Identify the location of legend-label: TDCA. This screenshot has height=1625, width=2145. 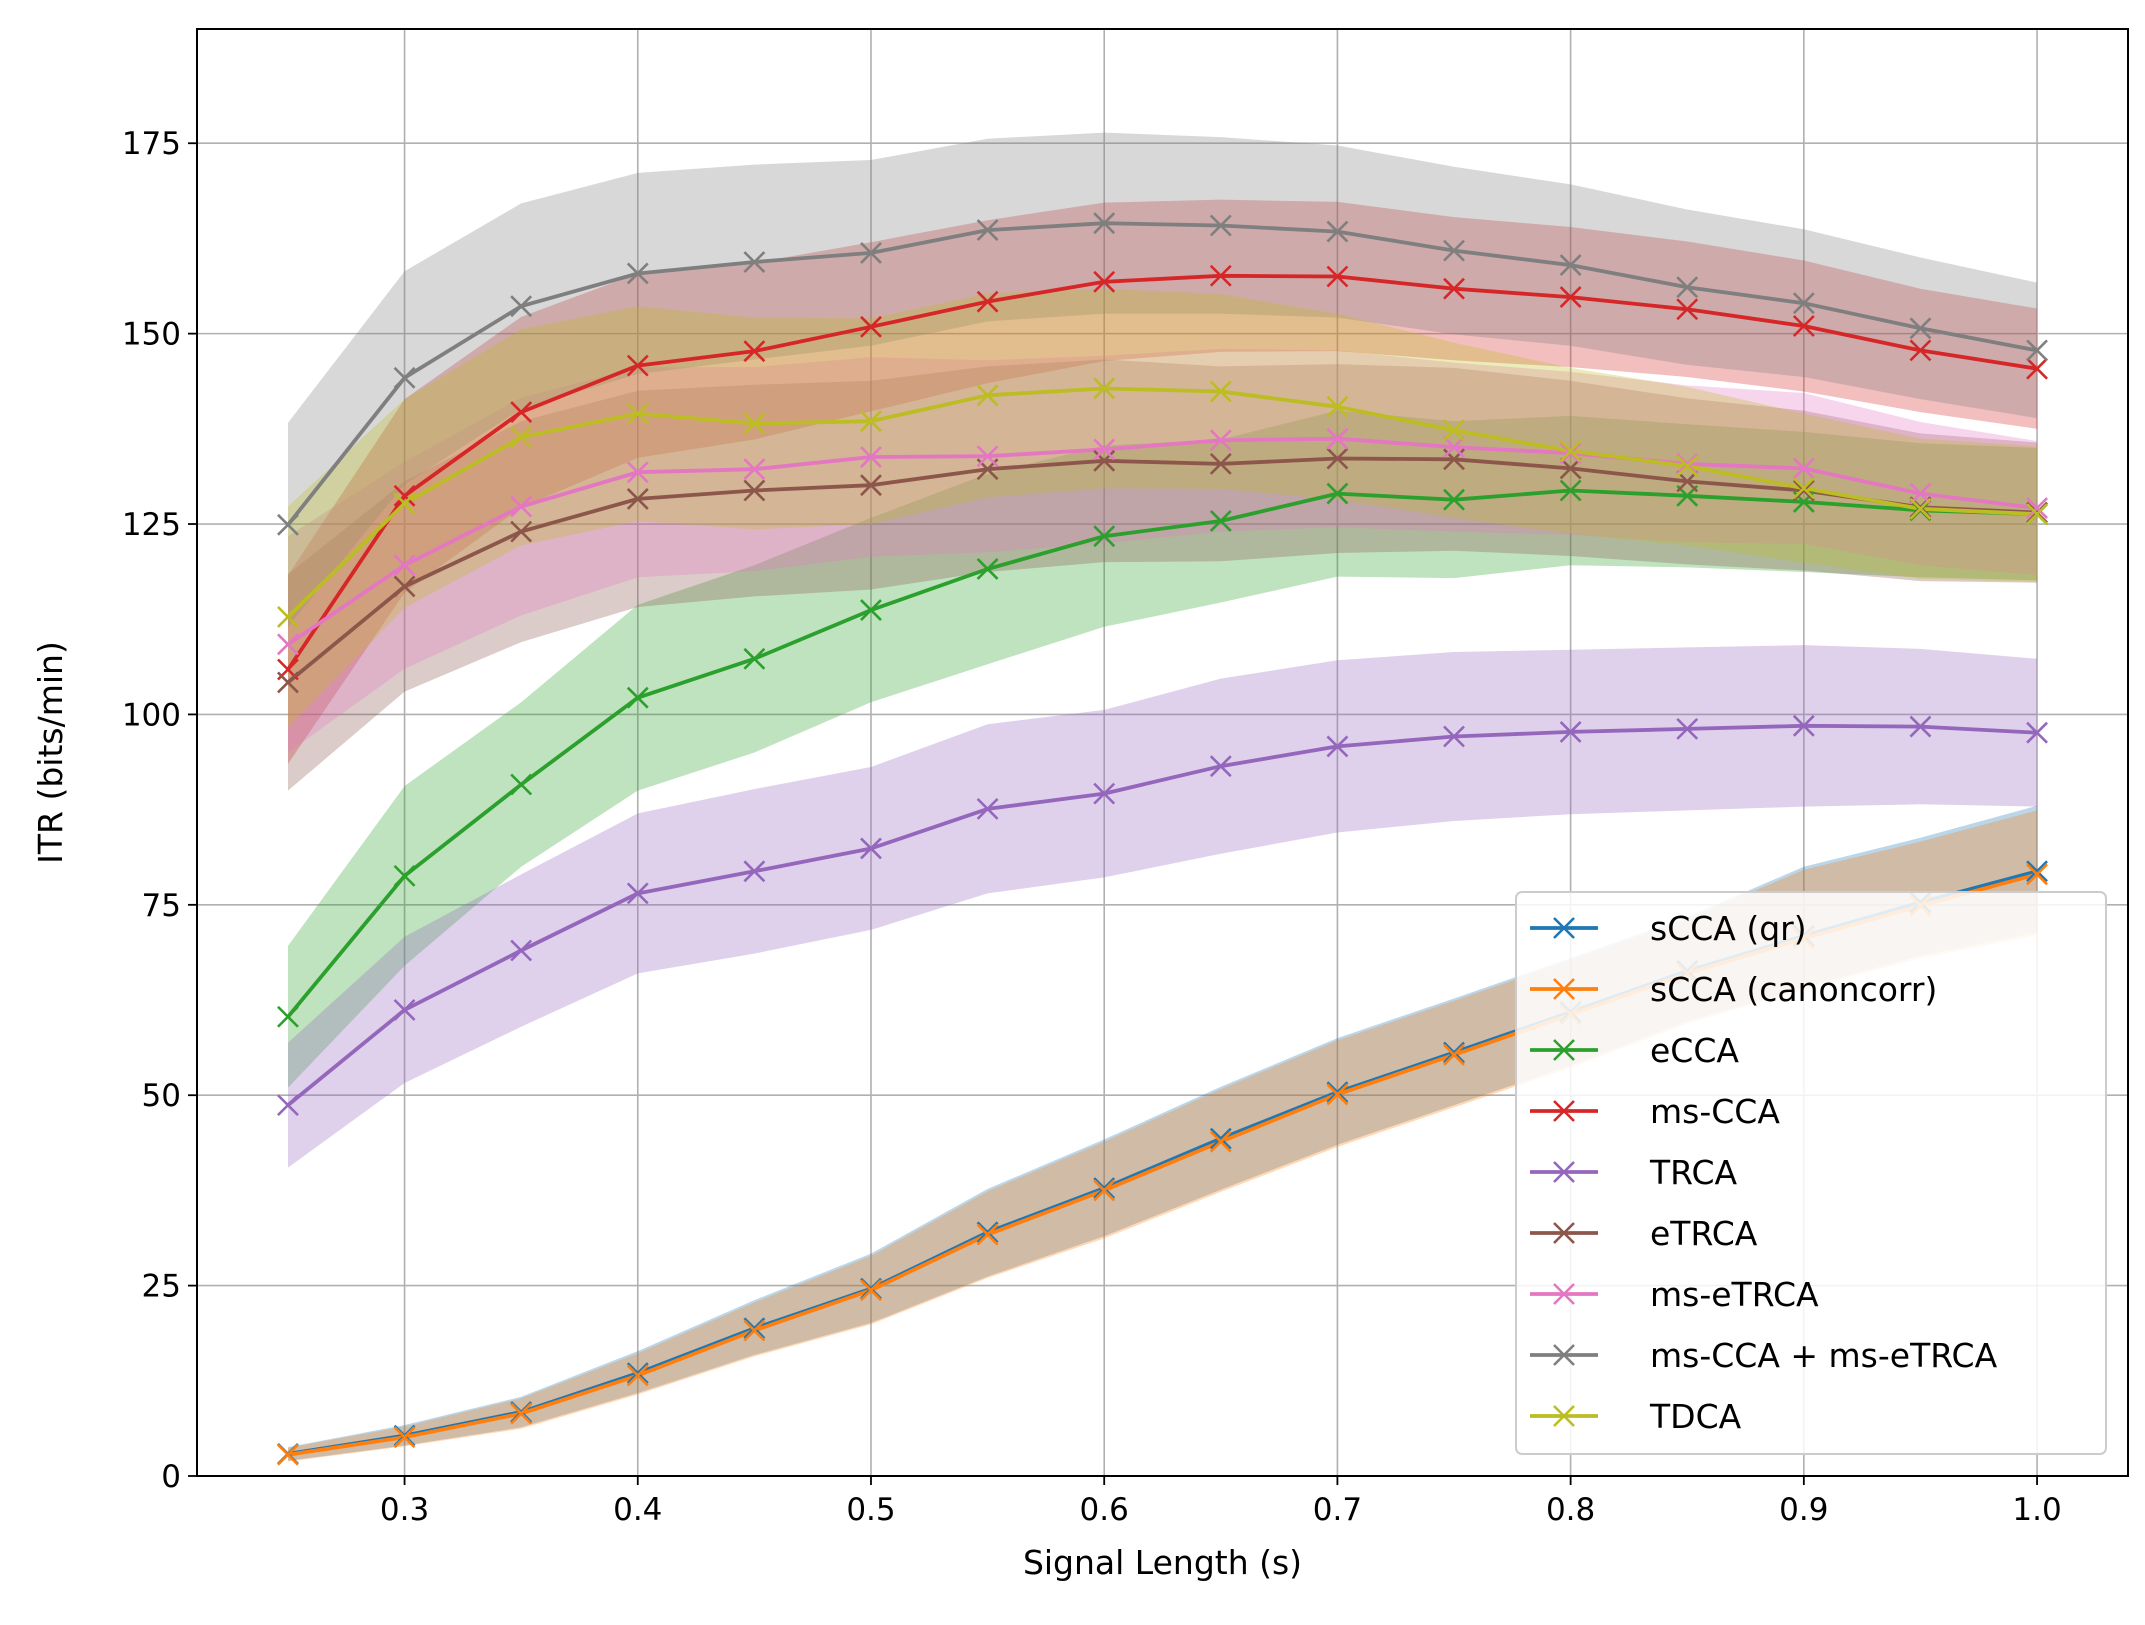
(1695, 1416).